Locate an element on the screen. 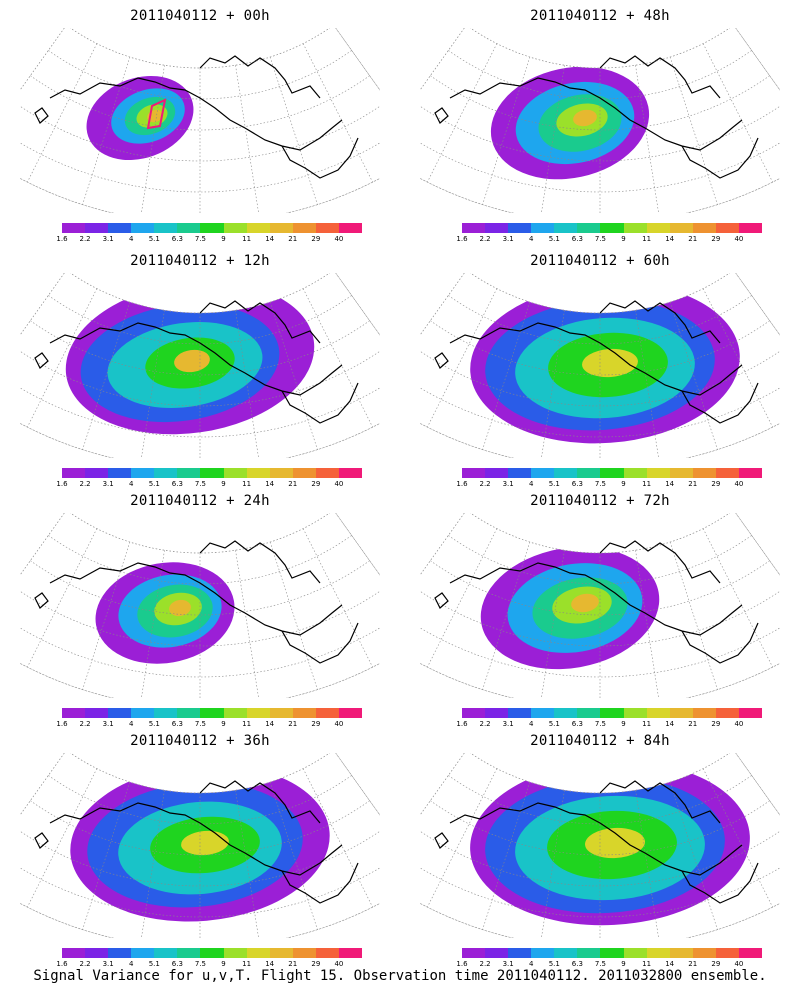 The height and width of the screenshot is (1000, 800). graticule is located at coordinates (600, 845).